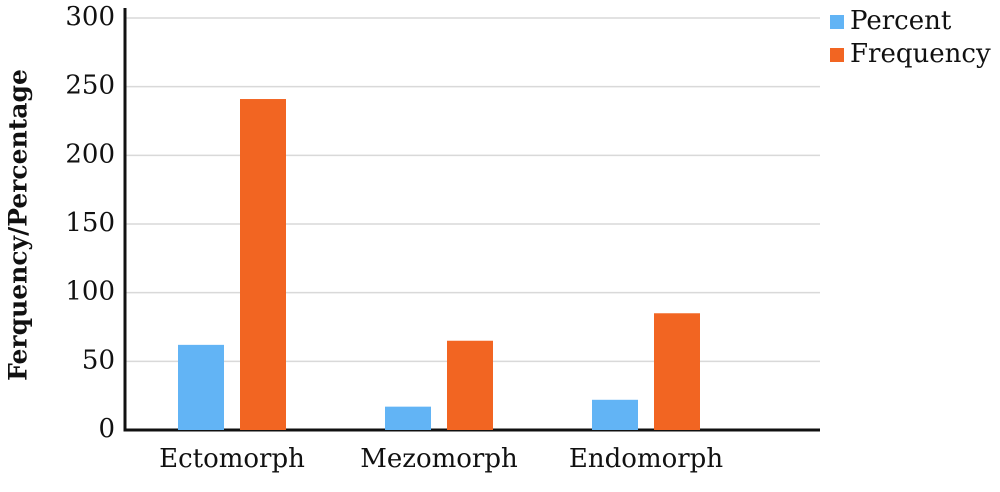 The height and width of the screenshot is (492, 1000). What do you see at coordinates (90, 223) in the screenshot?
I see `y-tick-label: 150` at bounding box center [90, 223].